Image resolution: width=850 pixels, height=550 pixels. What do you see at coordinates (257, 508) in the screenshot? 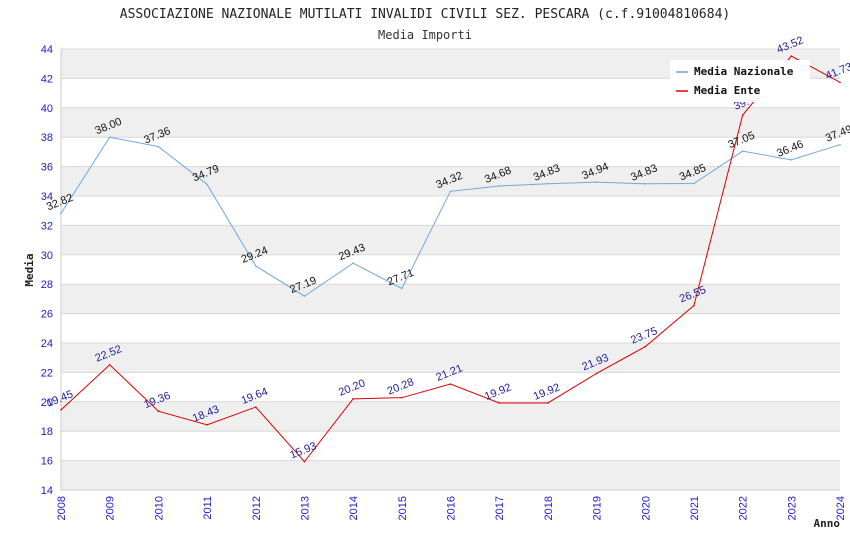
I see `x-tick-label: 2012` at bounding box center [257, 508].